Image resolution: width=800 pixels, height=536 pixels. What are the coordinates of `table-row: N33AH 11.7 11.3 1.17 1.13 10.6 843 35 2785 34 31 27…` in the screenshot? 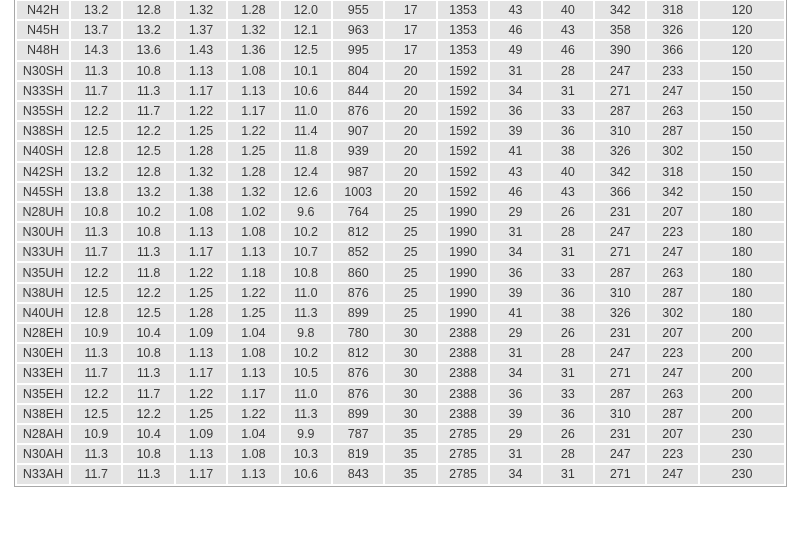 It's located at (400, 474).